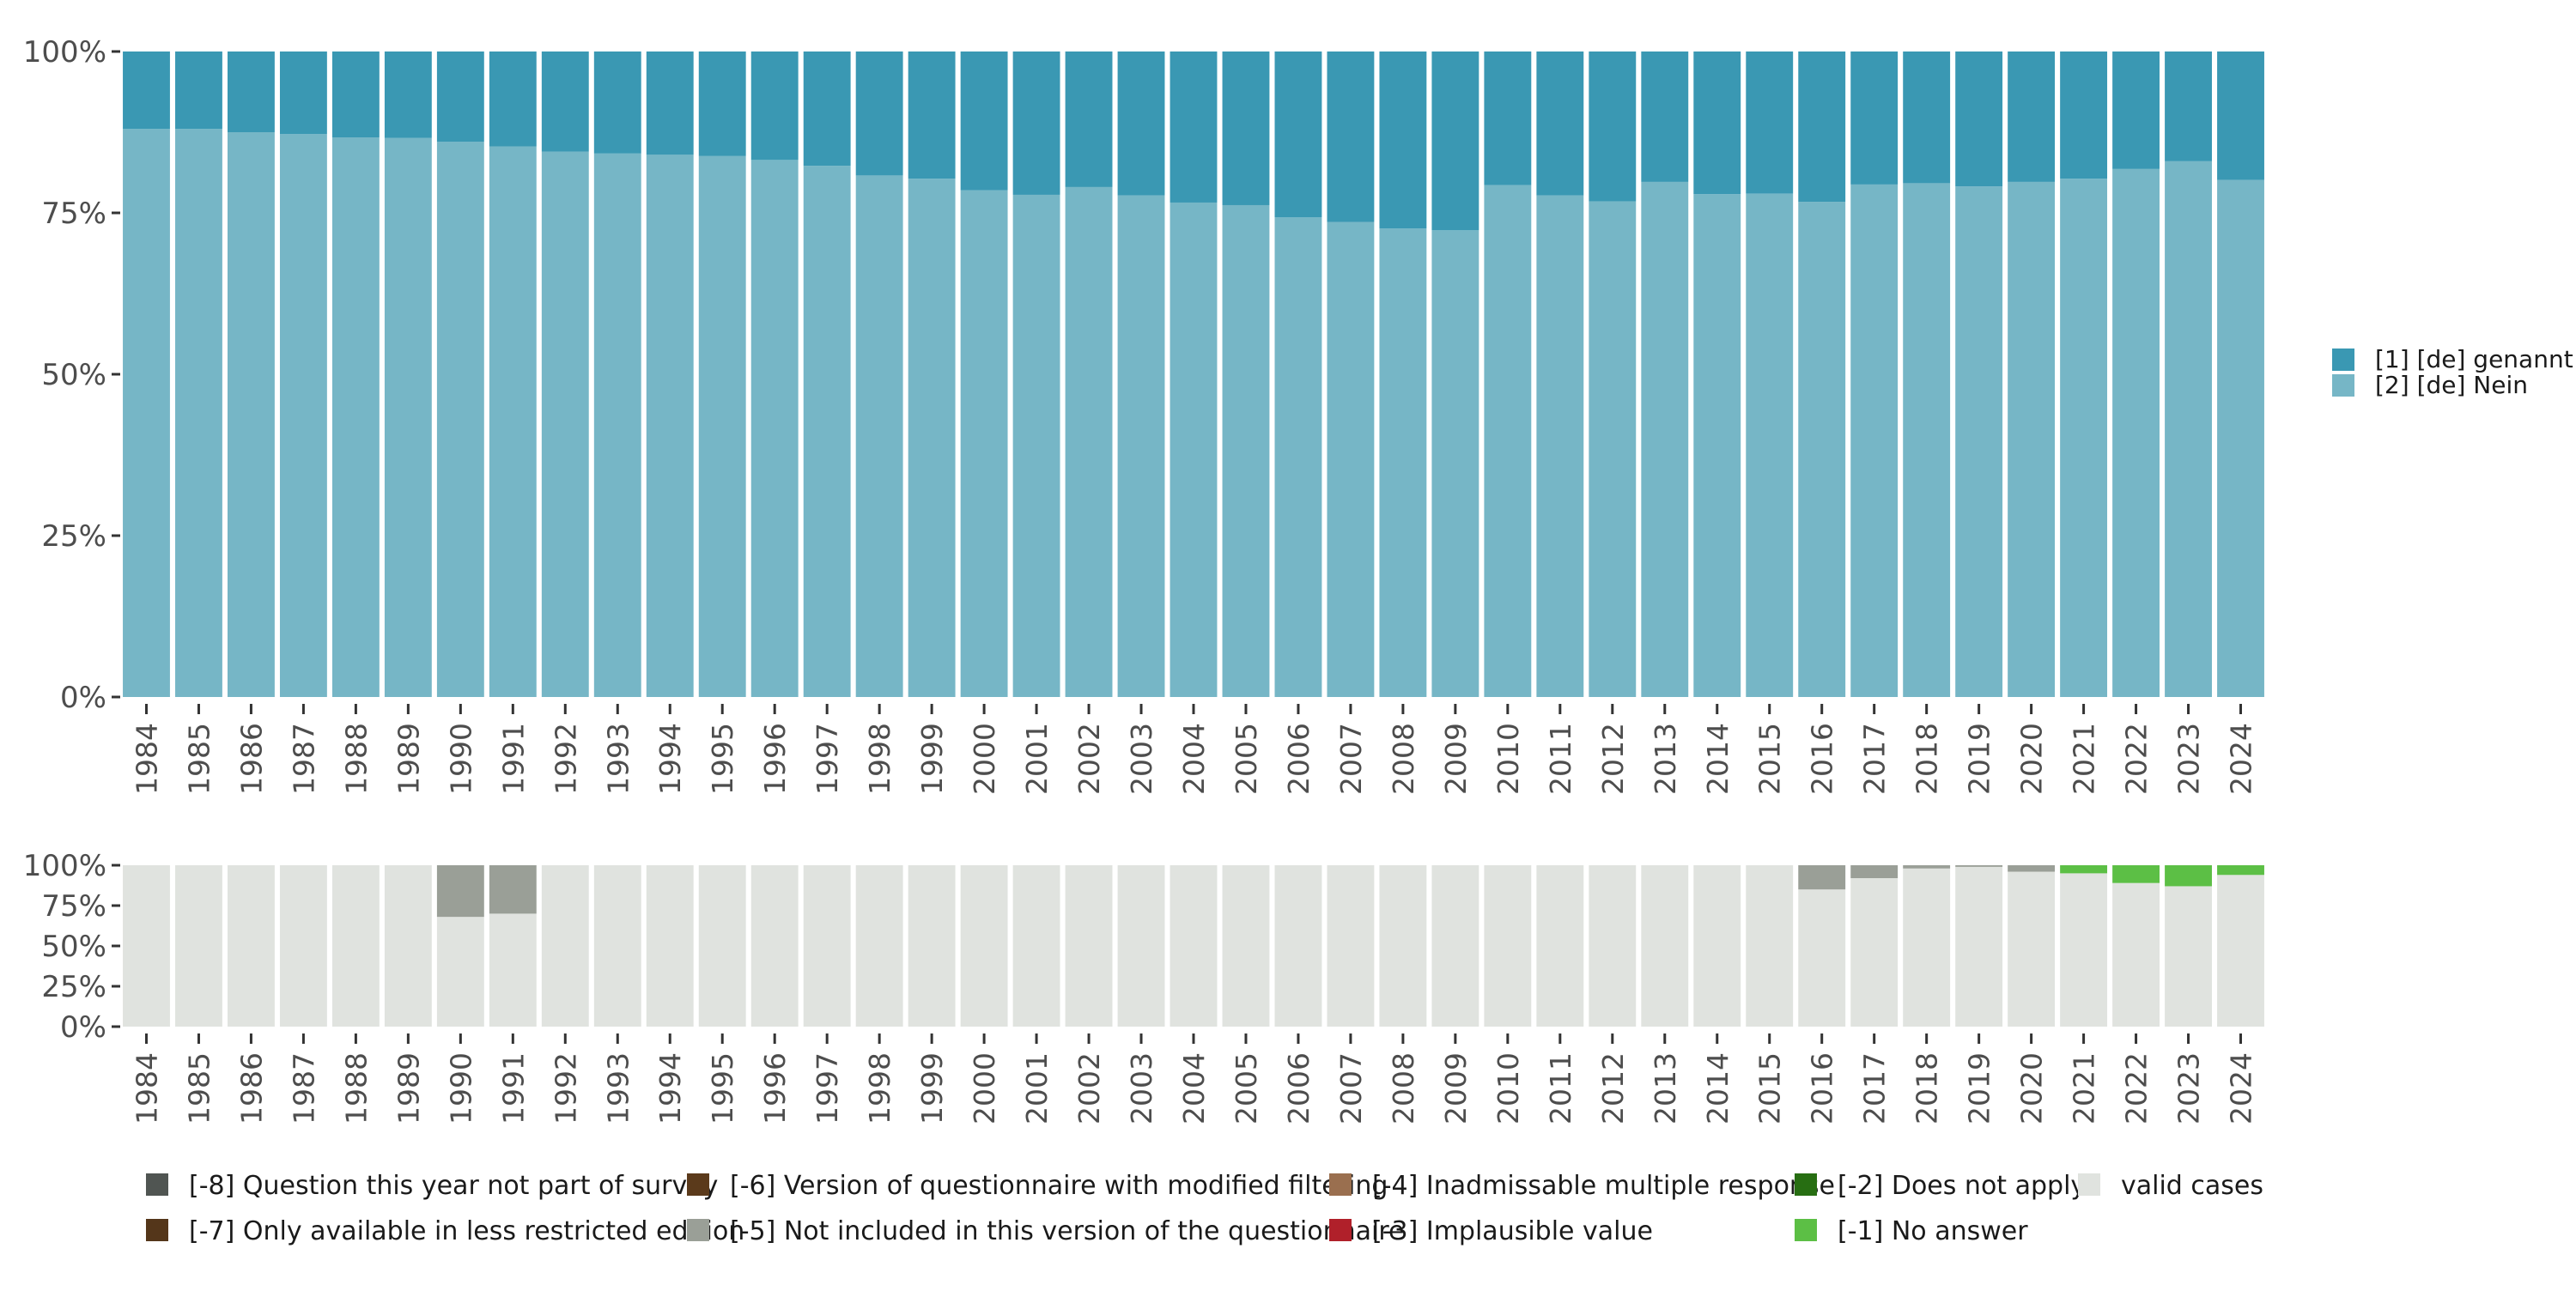 This screenshot has height=1291, width=2576. I want to click on main-chart-legend: [1] [de] genannt[2] [de] Nein, so click(2452, 372).